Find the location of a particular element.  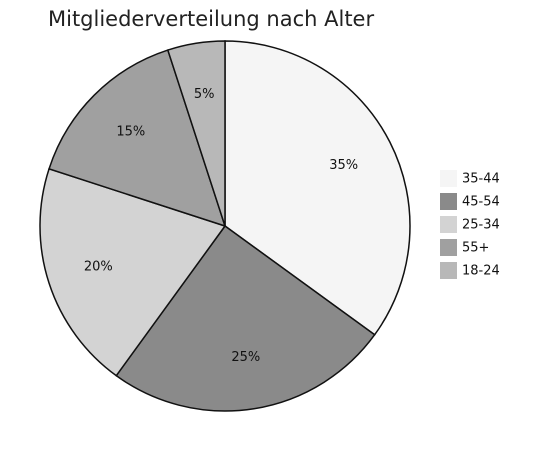

data-label: 25% is located at coordinates (245, 357).